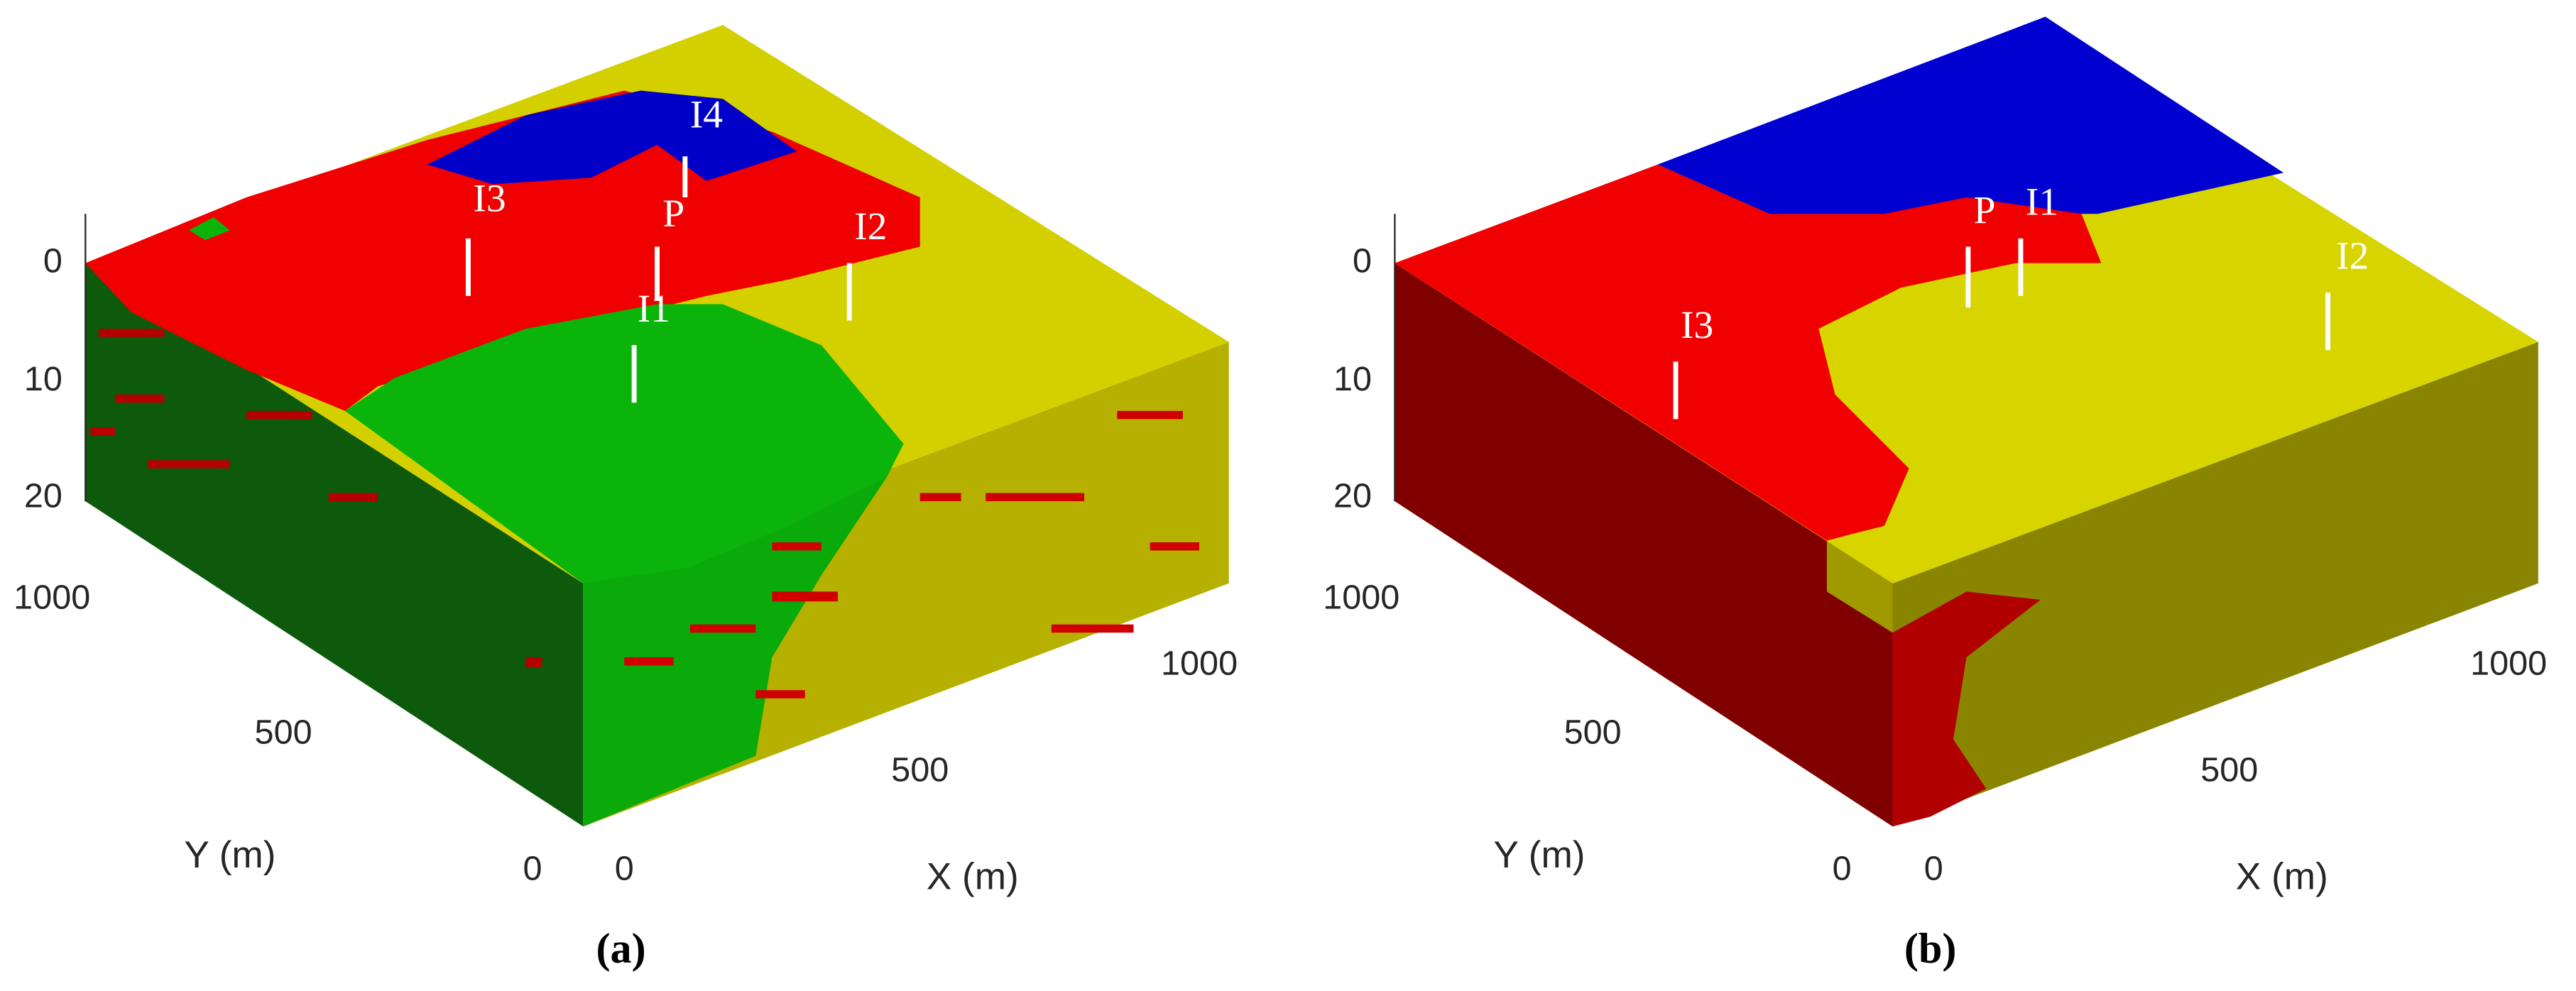  I want to click on right-face-red, so click(1966, 709).